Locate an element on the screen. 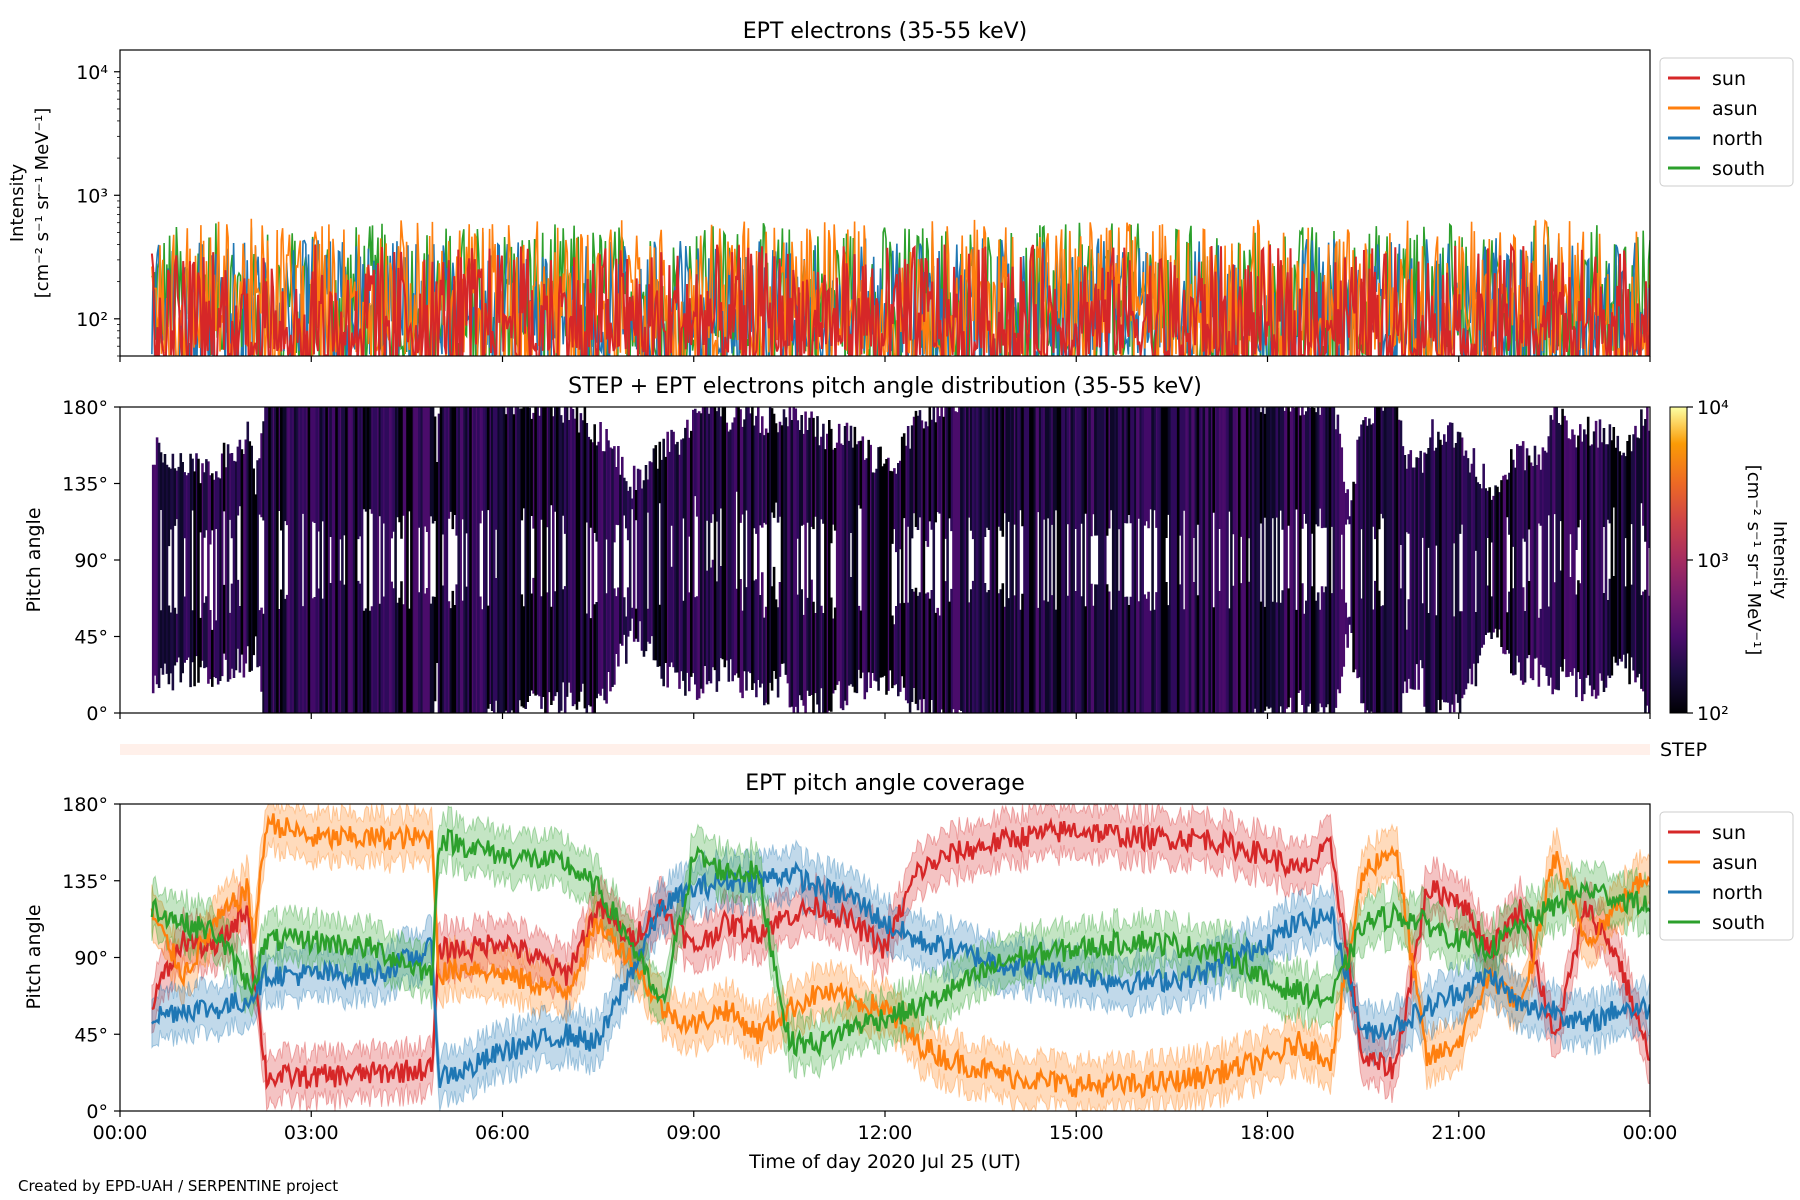  step-strip-label: STEP is located at coordinates (1683, 750).